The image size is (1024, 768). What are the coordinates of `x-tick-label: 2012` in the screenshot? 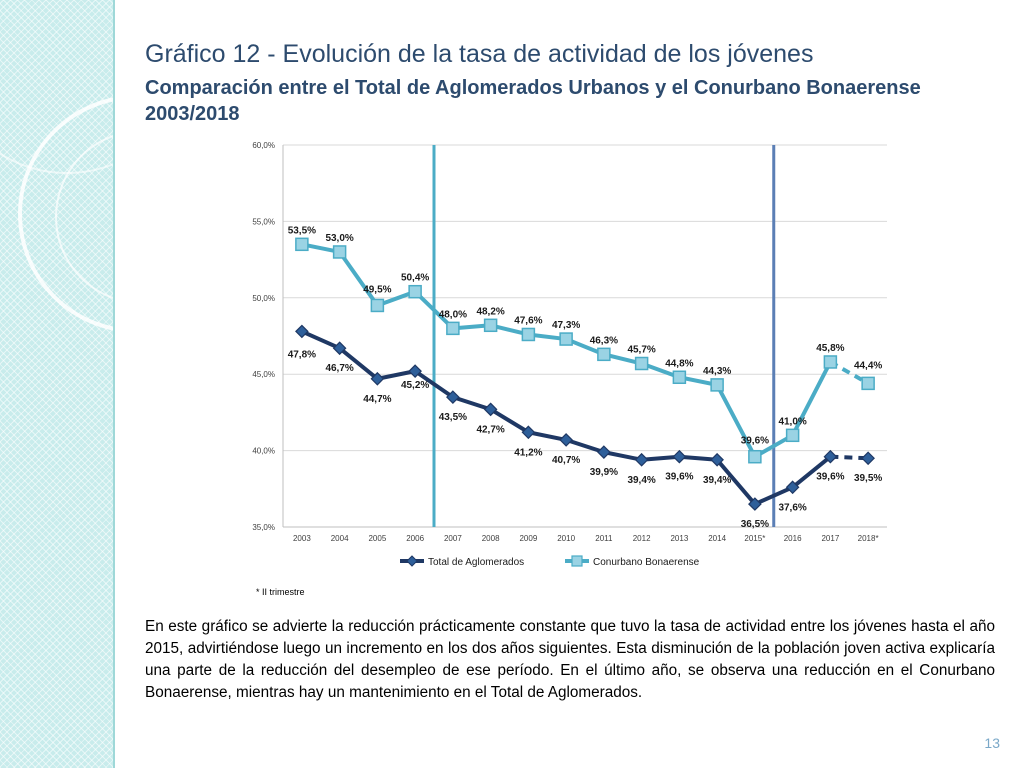 It's located at (642, 538).